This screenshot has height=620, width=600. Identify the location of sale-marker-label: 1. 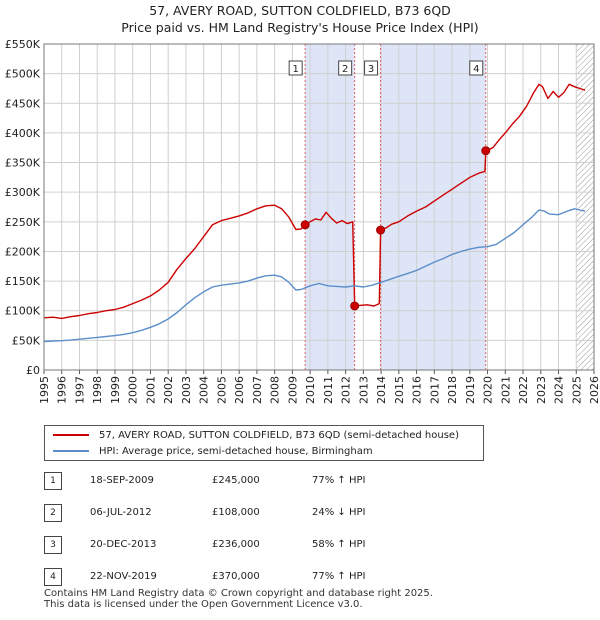
(295, 69).